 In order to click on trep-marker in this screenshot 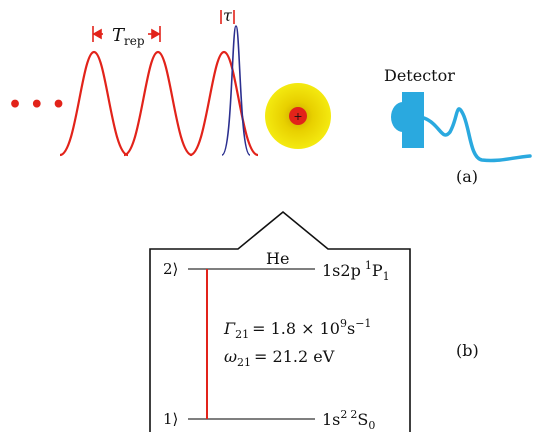, I will do `click(126, 34)`.